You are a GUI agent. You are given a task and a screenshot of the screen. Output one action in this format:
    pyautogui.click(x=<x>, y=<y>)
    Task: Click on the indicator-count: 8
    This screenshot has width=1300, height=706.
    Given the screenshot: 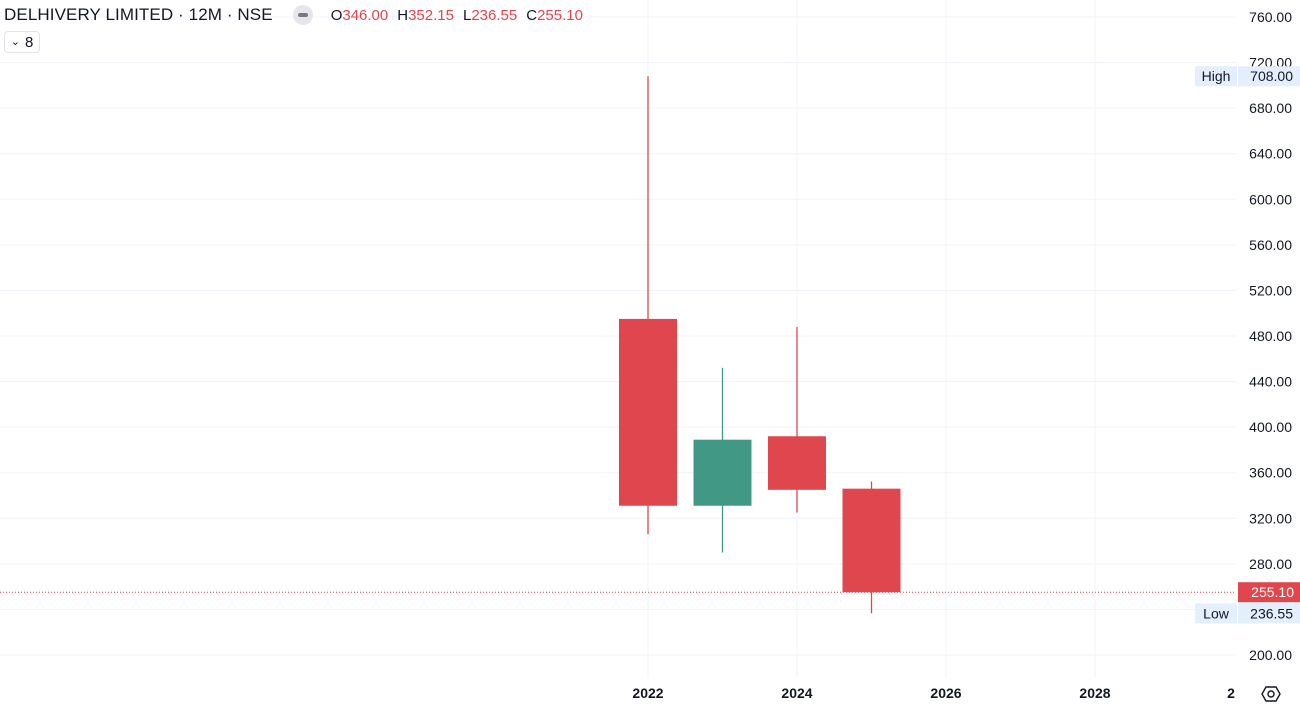 What is the action you would take?
    pyautogui.click(x=29, y=42)
    